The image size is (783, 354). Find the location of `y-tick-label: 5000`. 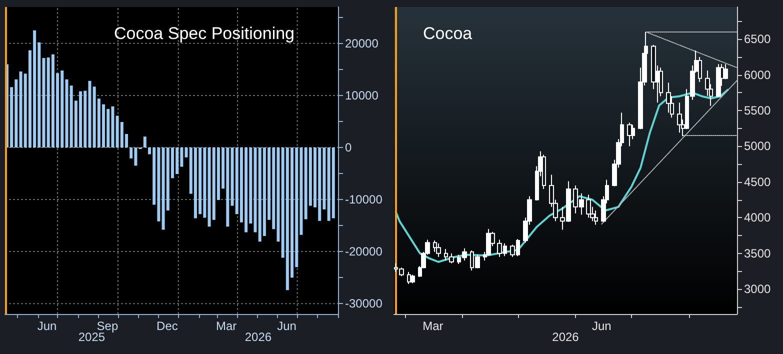

y-tick-label: 5000 is located at coordinates (758, 146).